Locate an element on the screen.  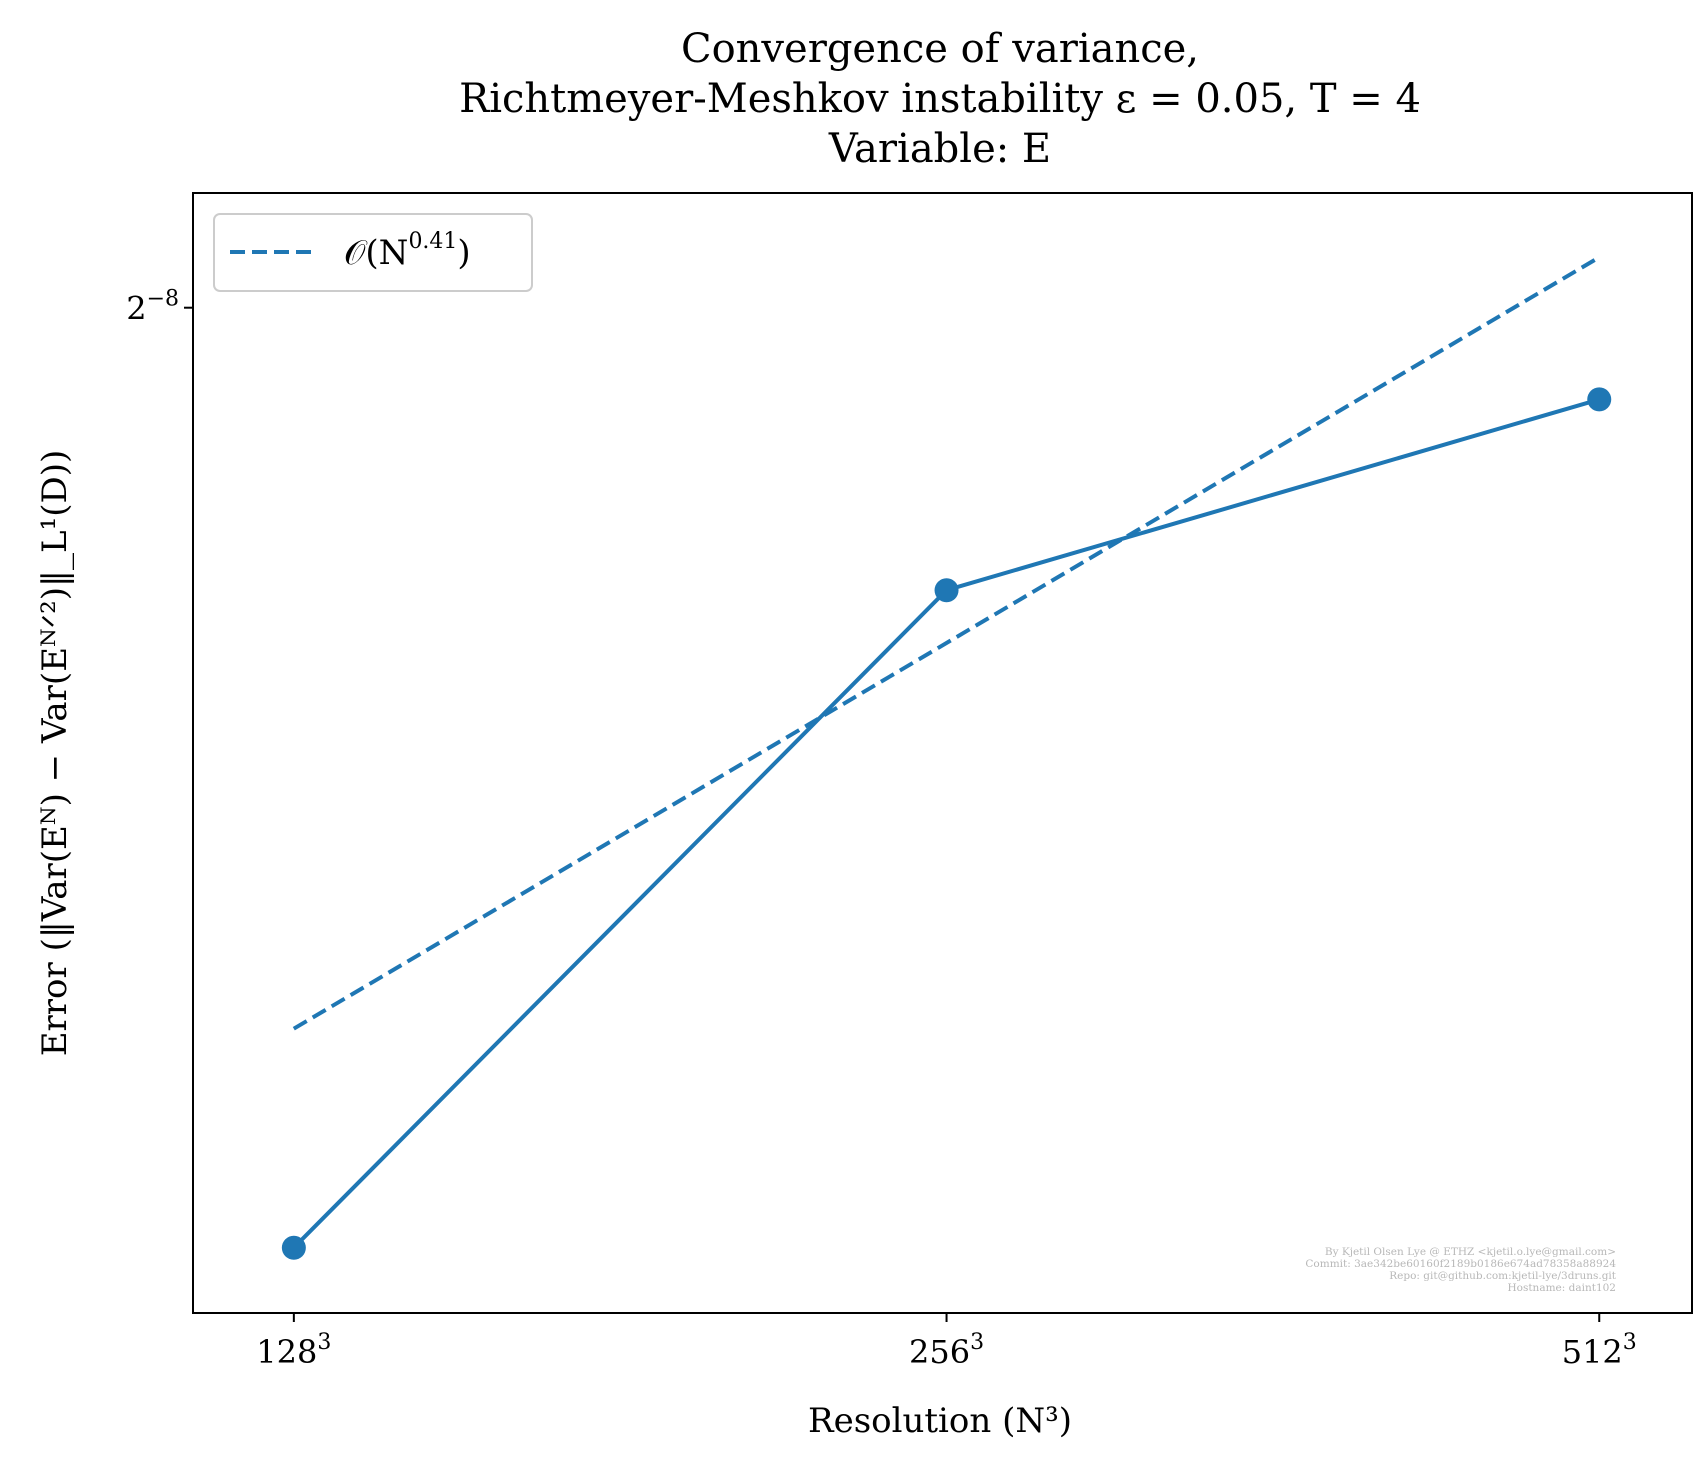
watermark-line-4: Hostname: daint102 is located at coordinates (1561, 1288).